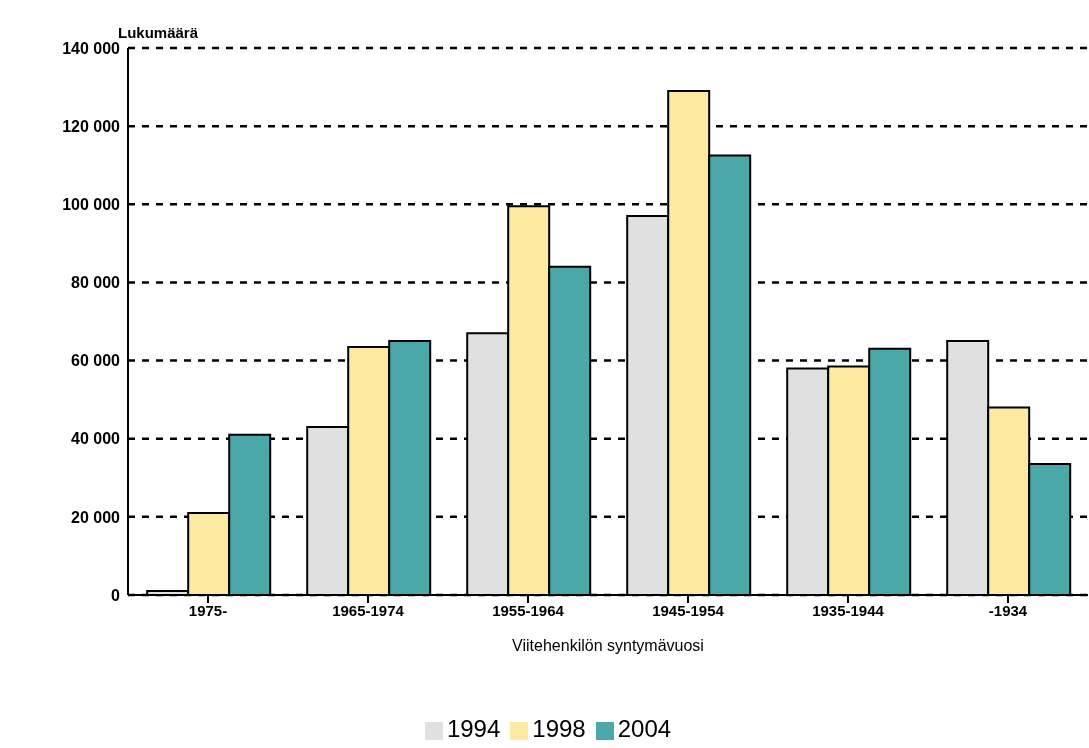 Image resolution: width=1089 pixels, height=748 pixels. What do you see at coordinates (91, 48) in the screenshot?
I see `y-tick-label: 140 000` at bounding box center [91, 48].